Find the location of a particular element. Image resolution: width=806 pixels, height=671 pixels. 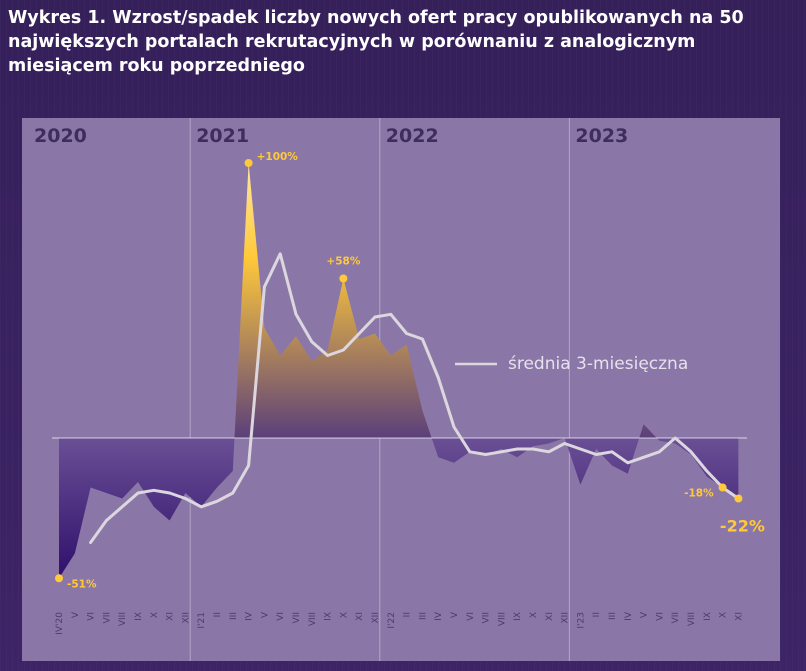

x-tick-label: I'21 is located at coordinates (202, 620).